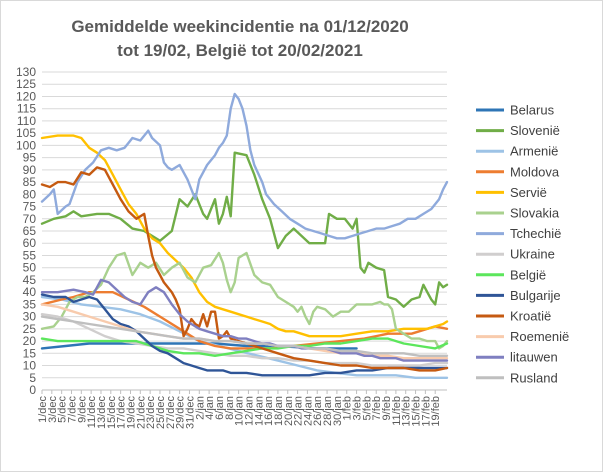  Describe the element at coordinates (102, 413) in the screenshot. I see `x-tick-label: 13/dec` at that location.